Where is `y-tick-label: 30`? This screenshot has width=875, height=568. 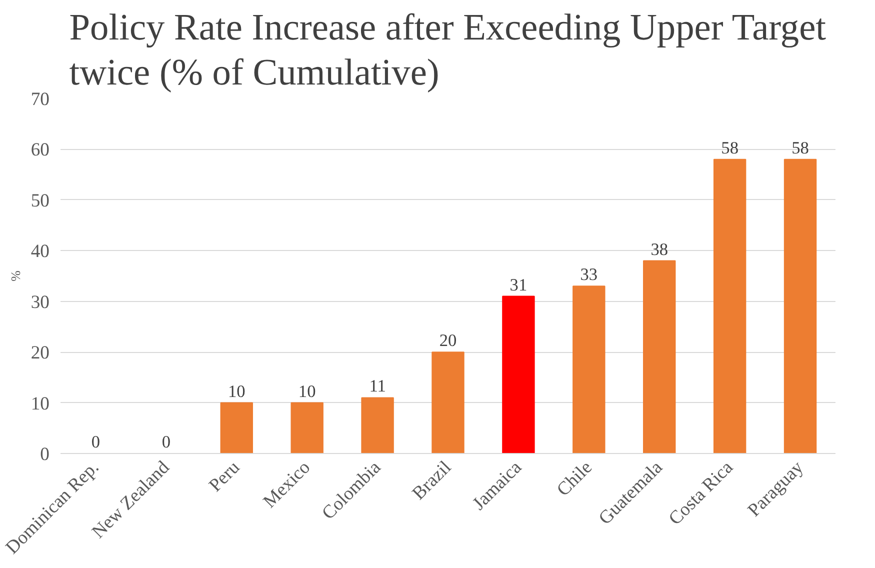
y-tick-label: 30 is located at coordinates (40, 302).